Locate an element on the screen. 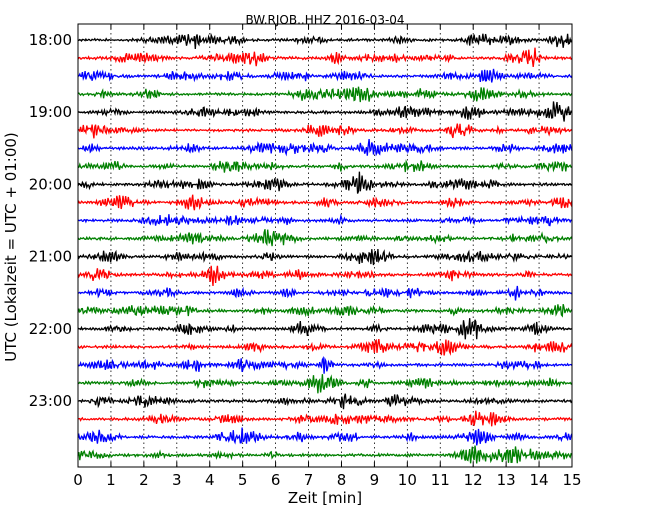  trace-row-2045 is located at coordinates (325, 238).